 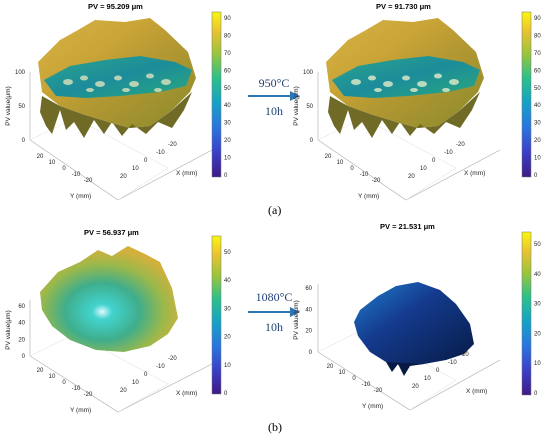 What do you see at coordinates (274, 111) in the screenshot?
I see `process-a-time: 10h` at bounding box center [274, 111].